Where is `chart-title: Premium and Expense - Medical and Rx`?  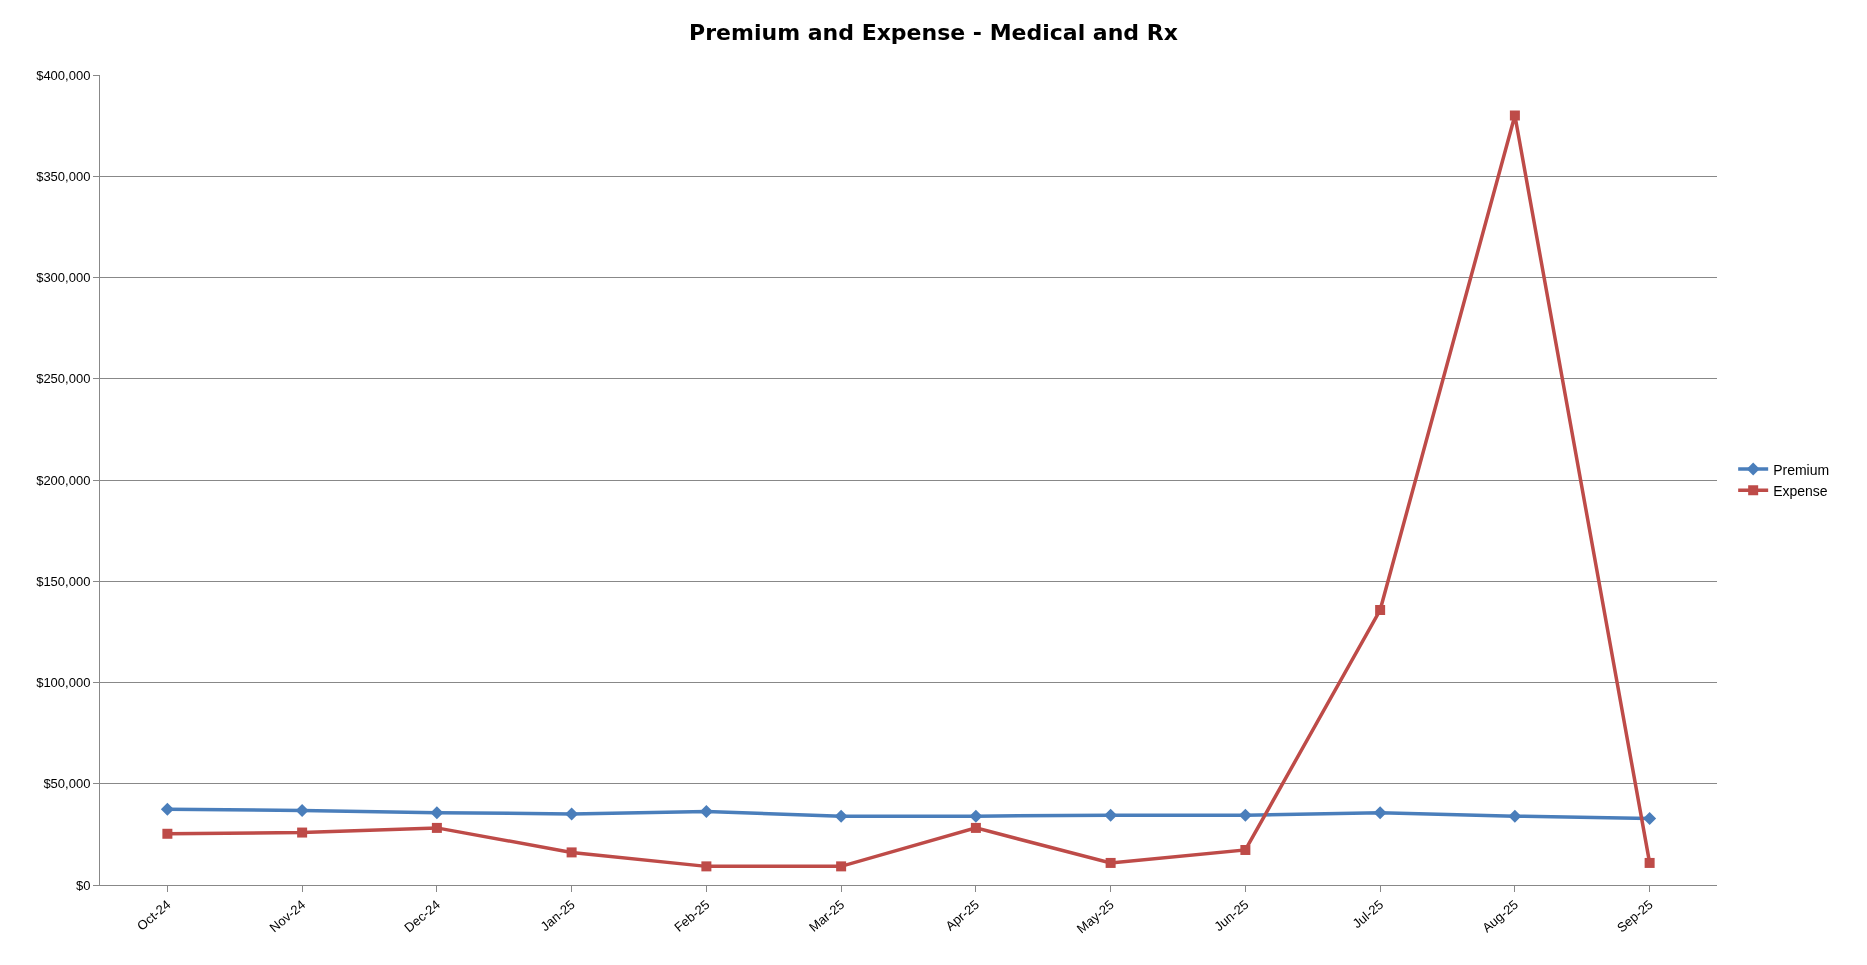 chart-title: Premium and Expense - Medical and Rx is located at coordinates (933, 32).